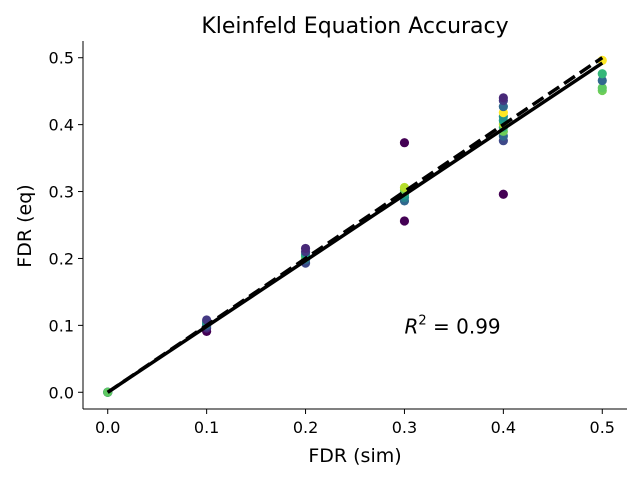 This screenshot has height=480, width=640. What do you see at coordinates (61, 258) in the screenshot?
I see `y-tick-label: 0.2` at bounding box center [61, 258].